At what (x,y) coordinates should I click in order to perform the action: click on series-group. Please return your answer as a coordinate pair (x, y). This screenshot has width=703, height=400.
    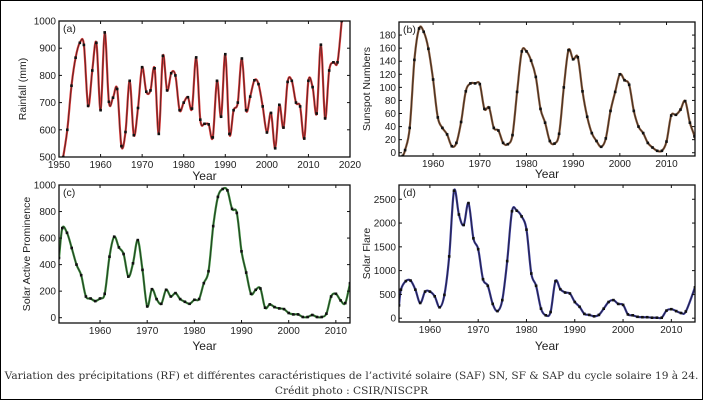
    Looking at the image, I should click on (204, 252).